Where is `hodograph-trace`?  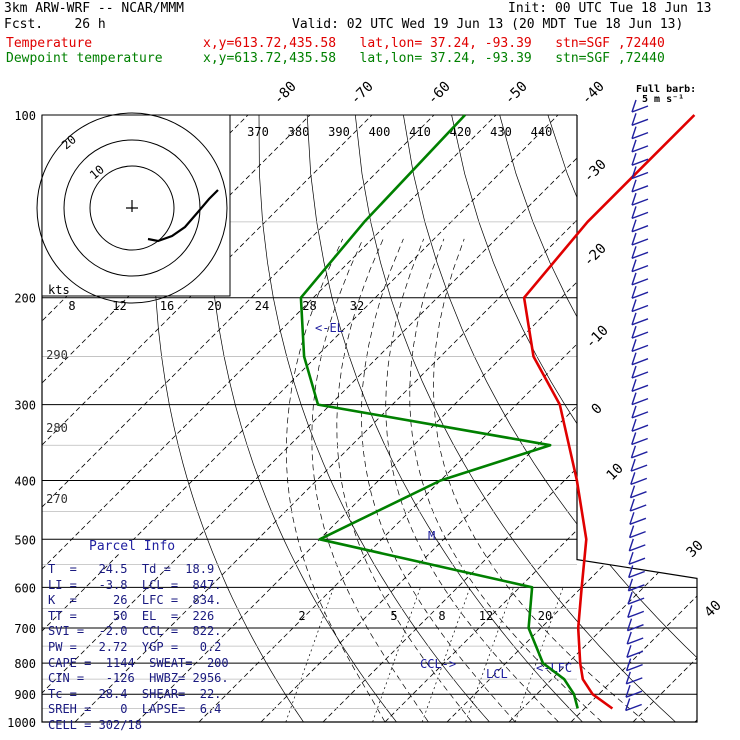 hodograph-trace is located at coordinates (183, 216).